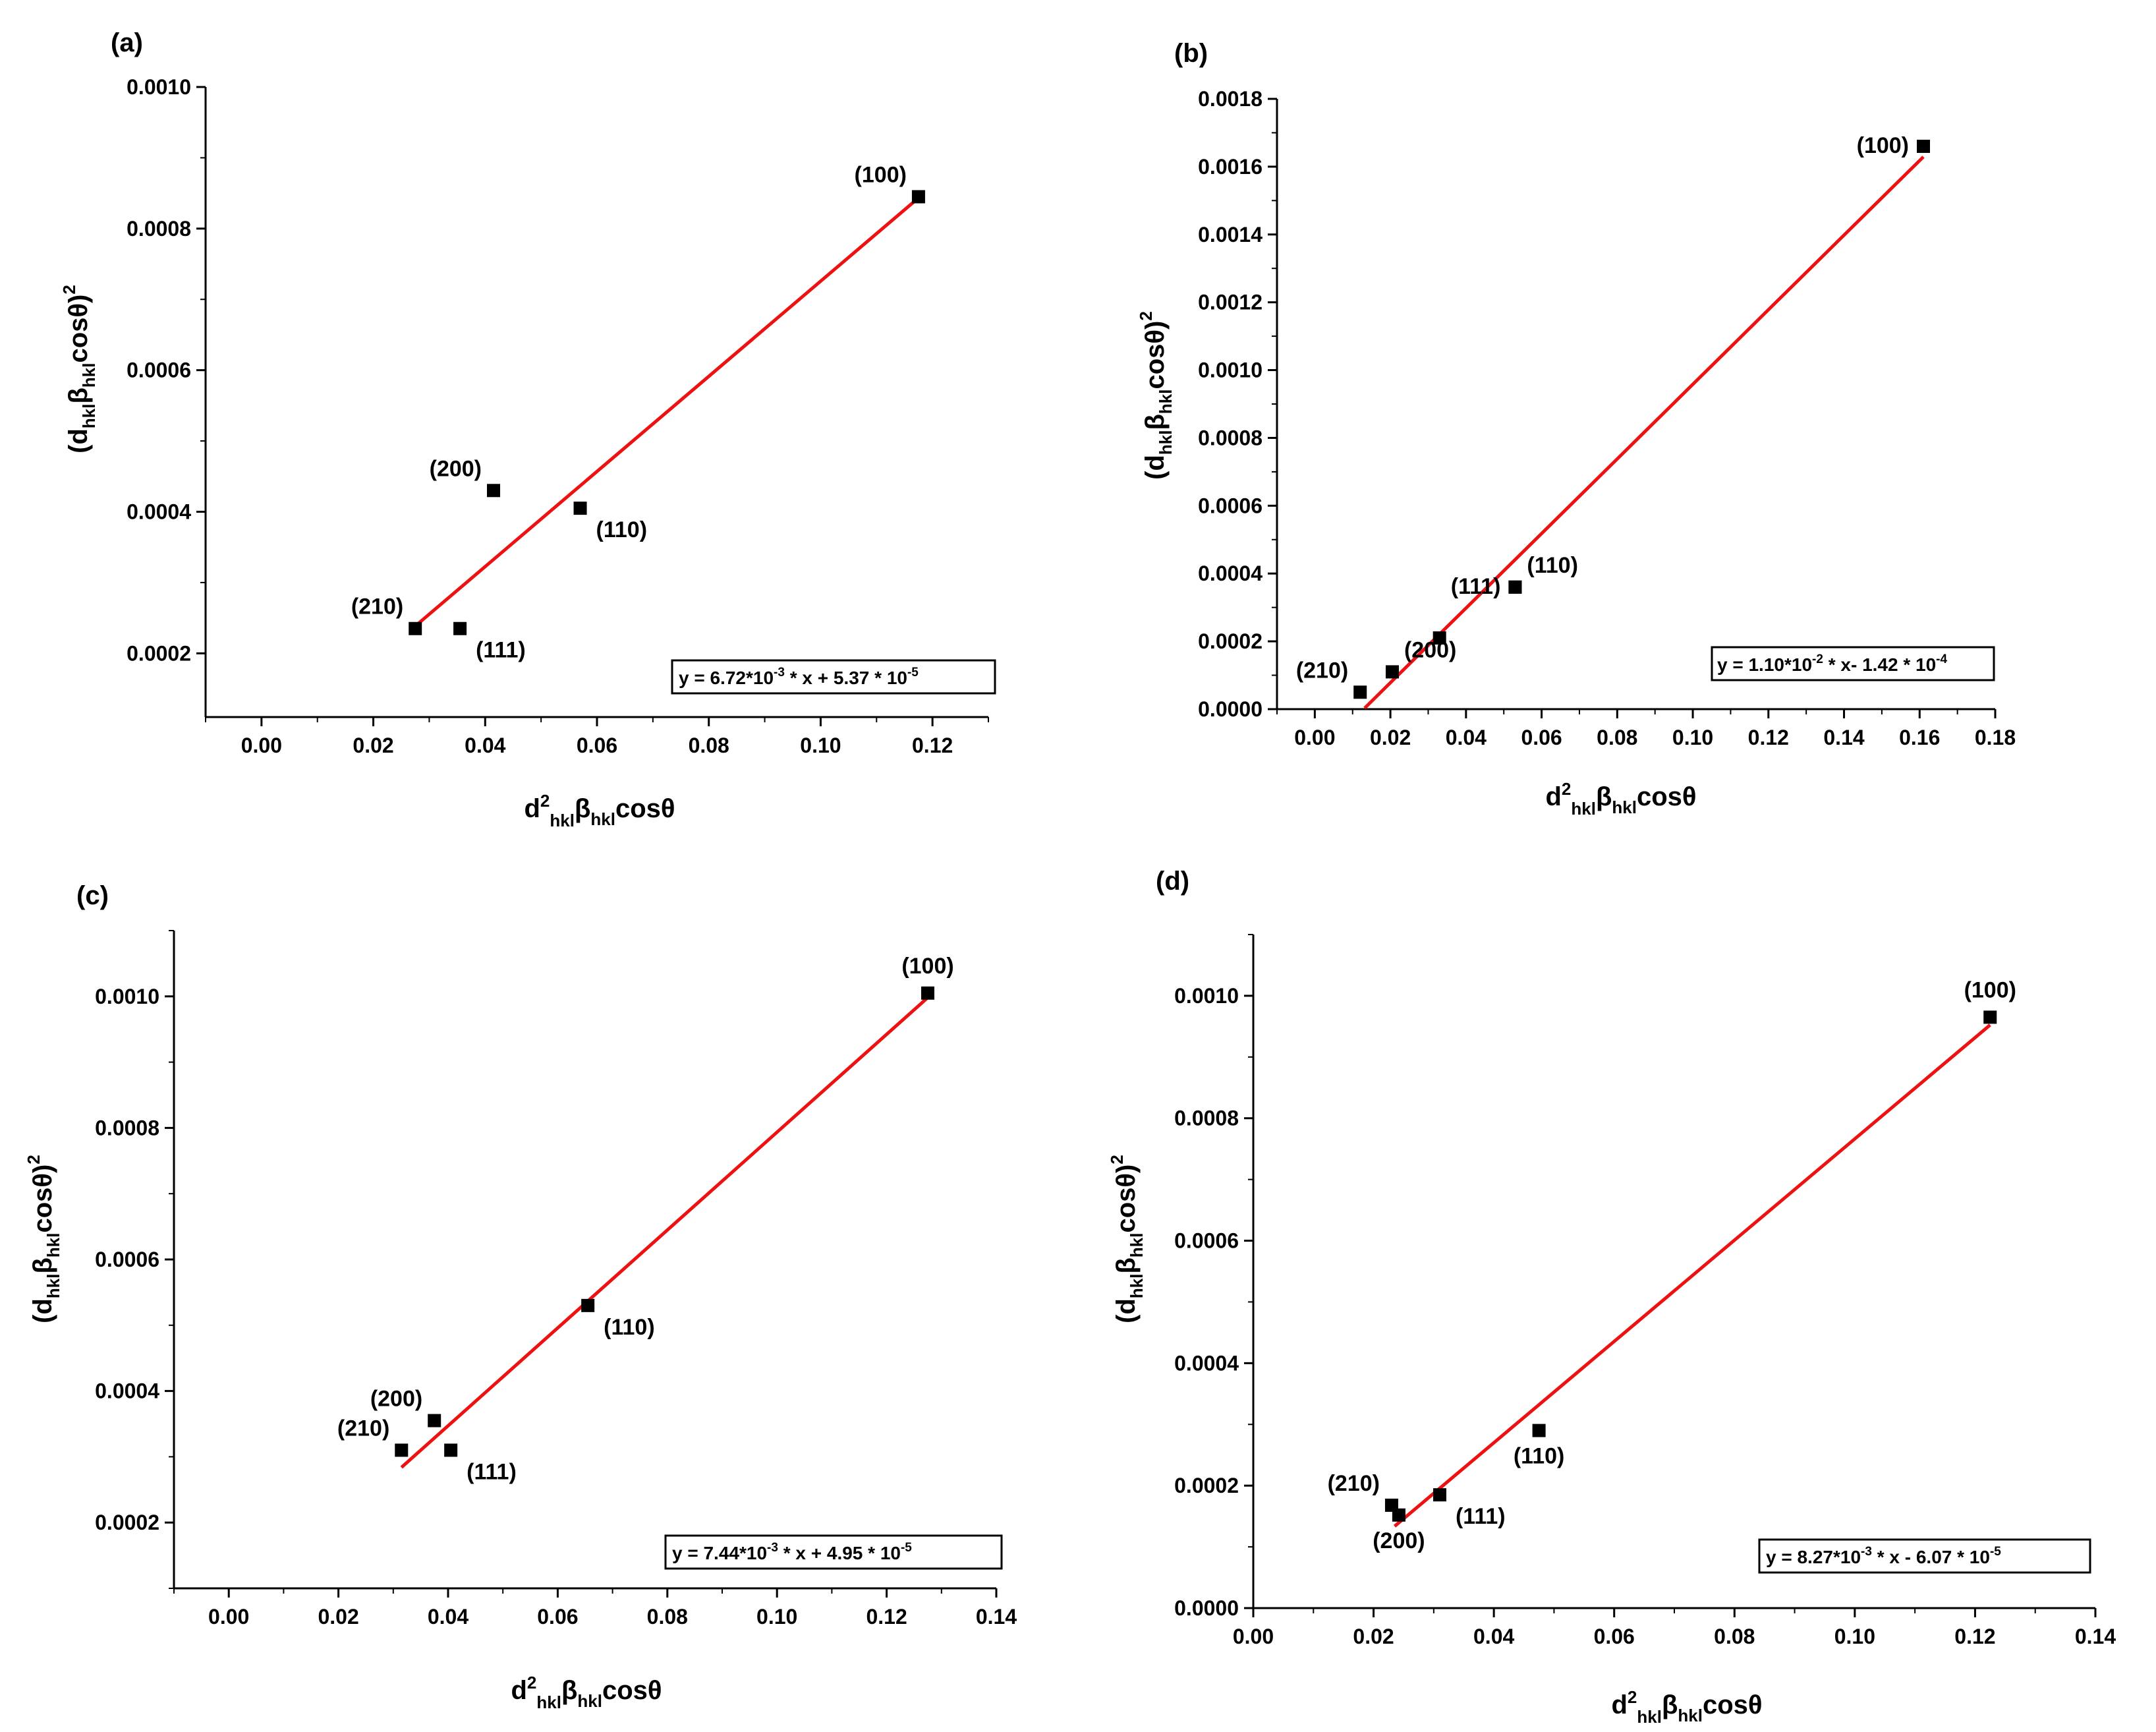 The image size is (2156, 1732). I want to click on equation-box: y = 1.10*10-2 * x- 1.42 * 10-4, so click(1853, 663).